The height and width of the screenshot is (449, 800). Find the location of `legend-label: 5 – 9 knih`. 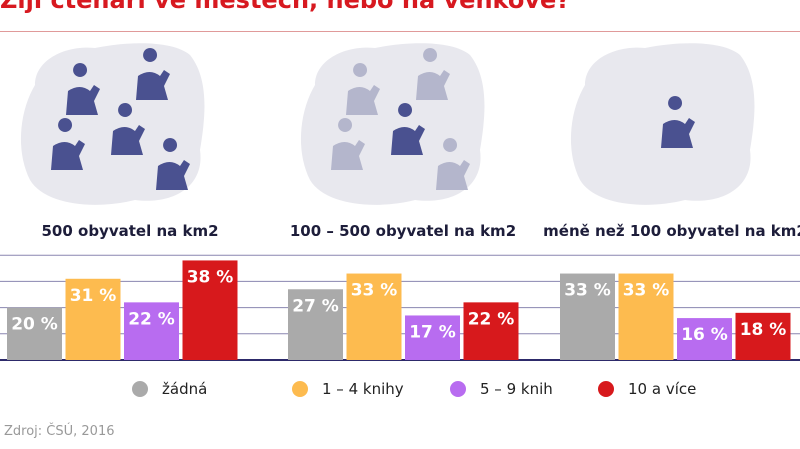

legend-label: 5 – 9 knih is located at coordinates (516, 389).